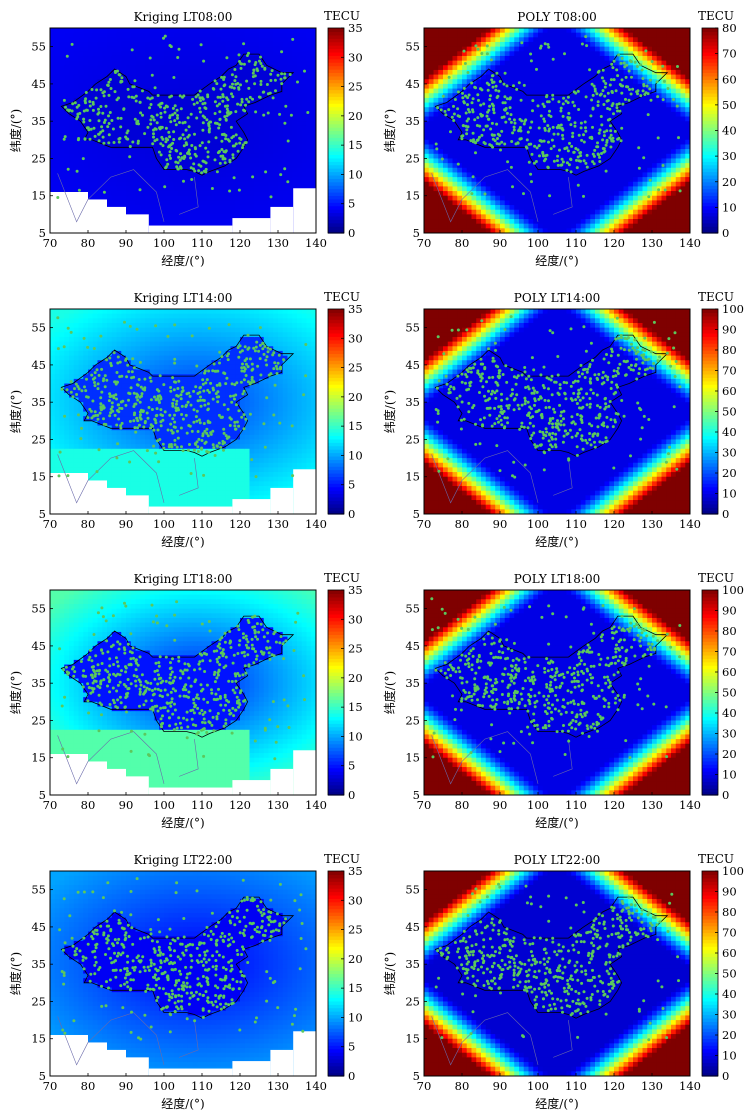 The width and height of the screenshot is (750, 1118). I want to click on colorbar-tick-label: 0, so click(351, 1076).